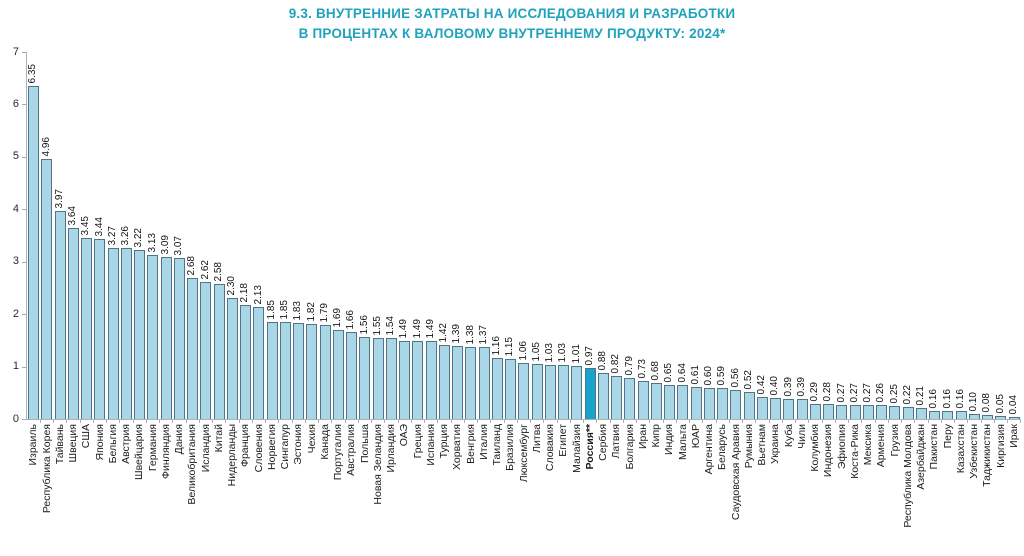 The image size is (1024, 556). I want to click on bar-value-label: 6.35, so click(33, 73).